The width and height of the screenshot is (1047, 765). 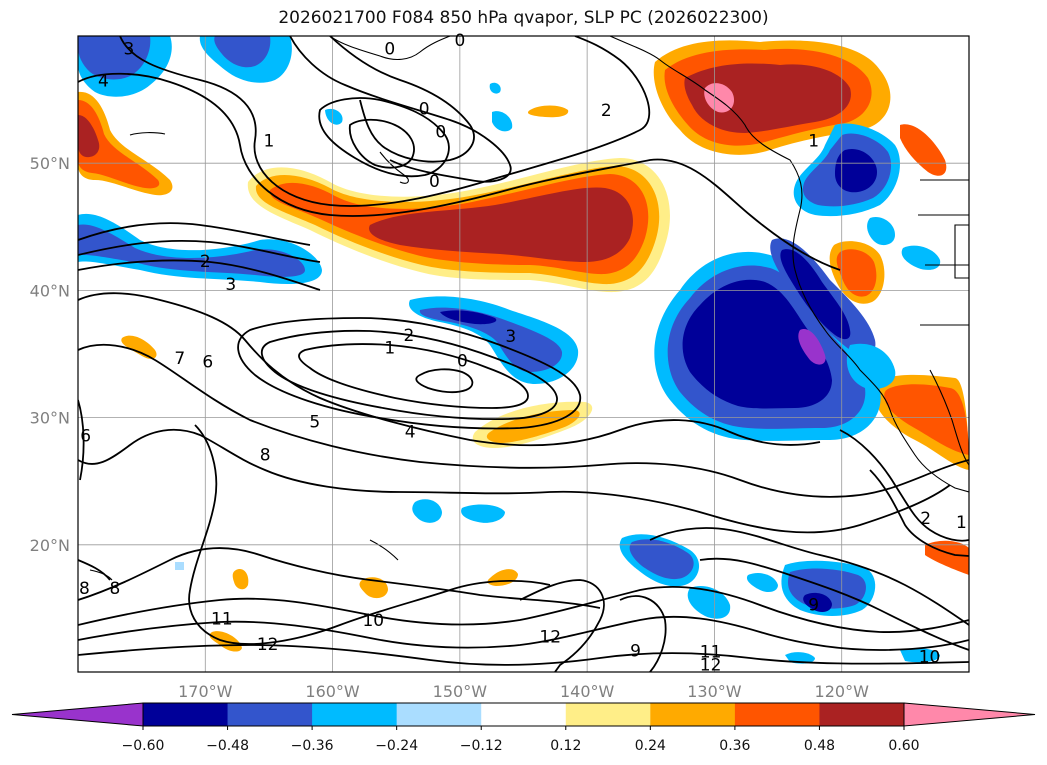 I want to click on latitude-ticks: 50°N 40°N 30°N 20°N, so click(x=50, y=354).